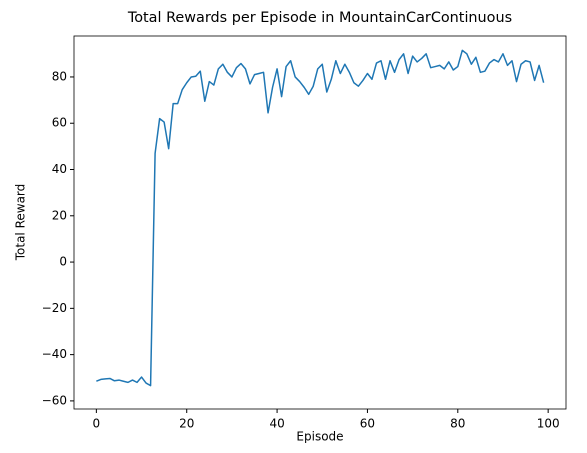 This screenshot has height=453, width=587. Describe the element at coordinates (457, 424) in the screenshot. I see `x-tick-label: 80` at that location.